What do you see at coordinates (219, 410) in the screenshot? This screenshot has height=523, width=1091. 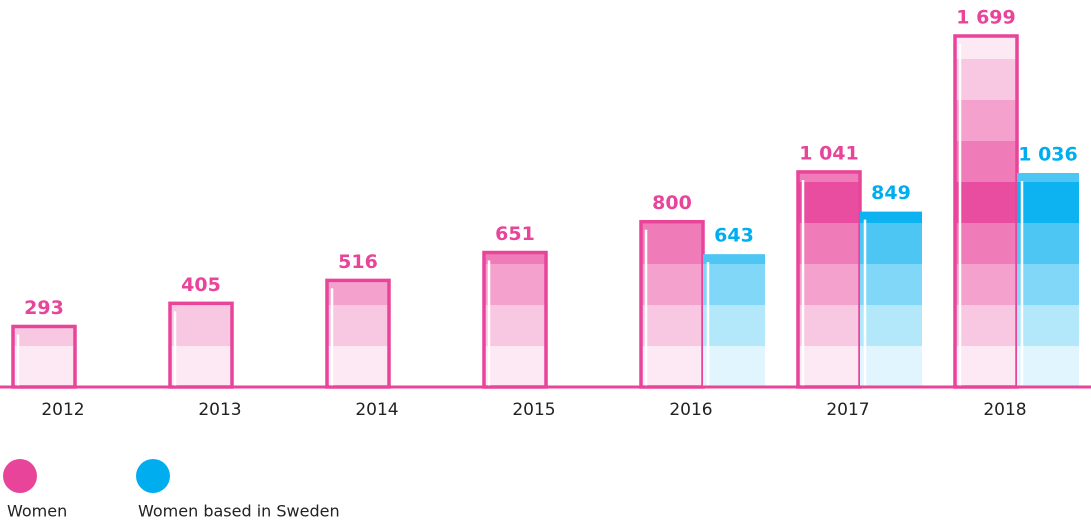 I see `x-tick-label: 2013` at bounding box center [219, 410].